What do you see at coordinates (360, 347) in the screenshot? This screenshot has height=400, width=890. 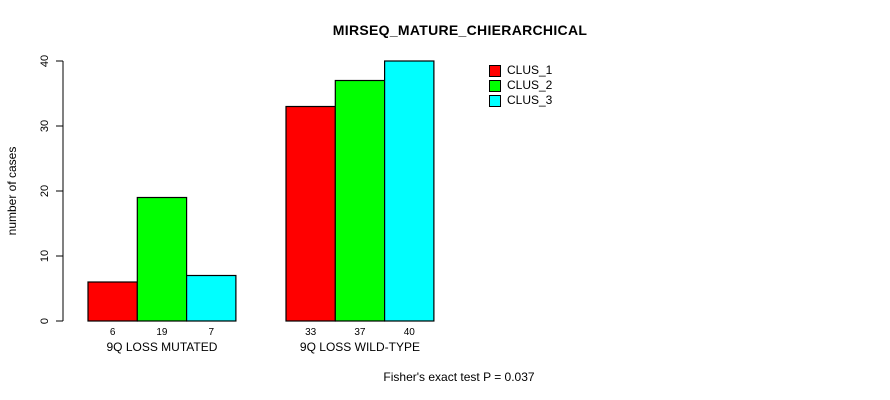 I see `x-axis-group-label: 9Q LOSS WILD-TYPE` at bounding box center [360, 347].